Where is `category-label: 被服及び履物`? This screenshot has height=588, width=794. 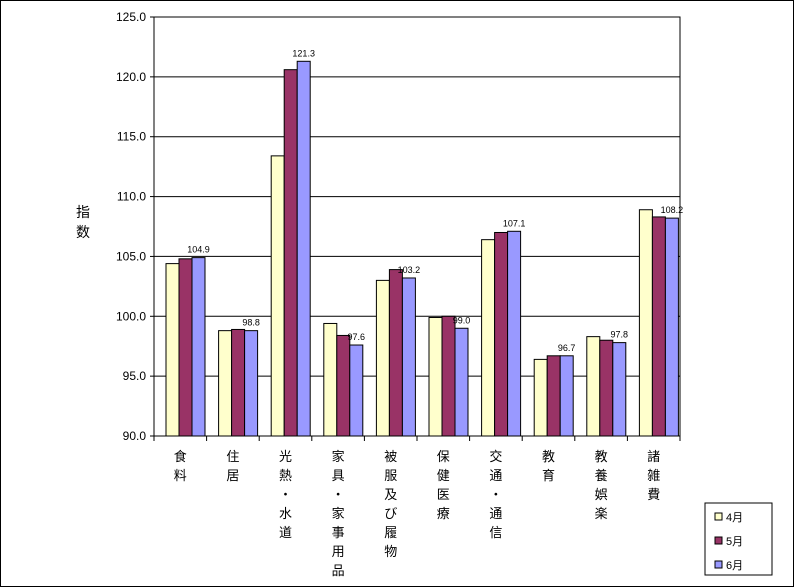
category-label: 被服及び履物 is located at coordinates (390, 505).